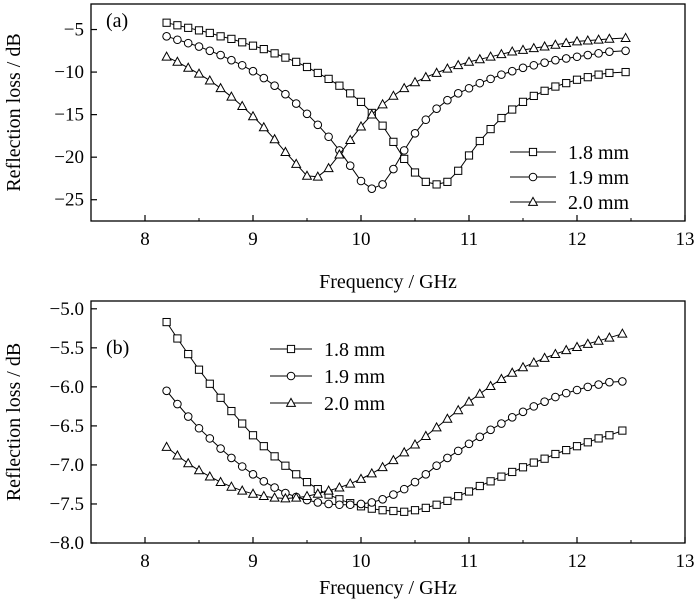  What do you see at coordinates (67, 465) in the screenshot?
I see `y-tick-label: −7.0` at bounding box center [67, 465].